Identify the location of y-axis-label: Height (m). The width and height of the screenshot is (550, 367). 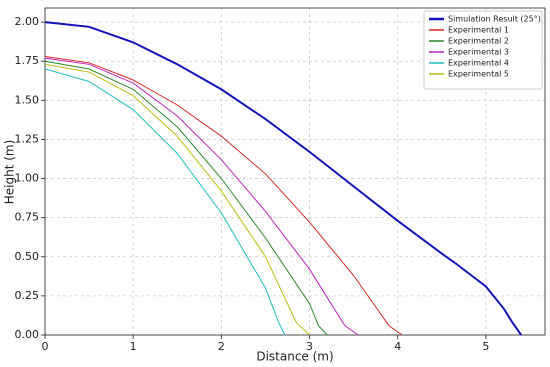
(10, 172).